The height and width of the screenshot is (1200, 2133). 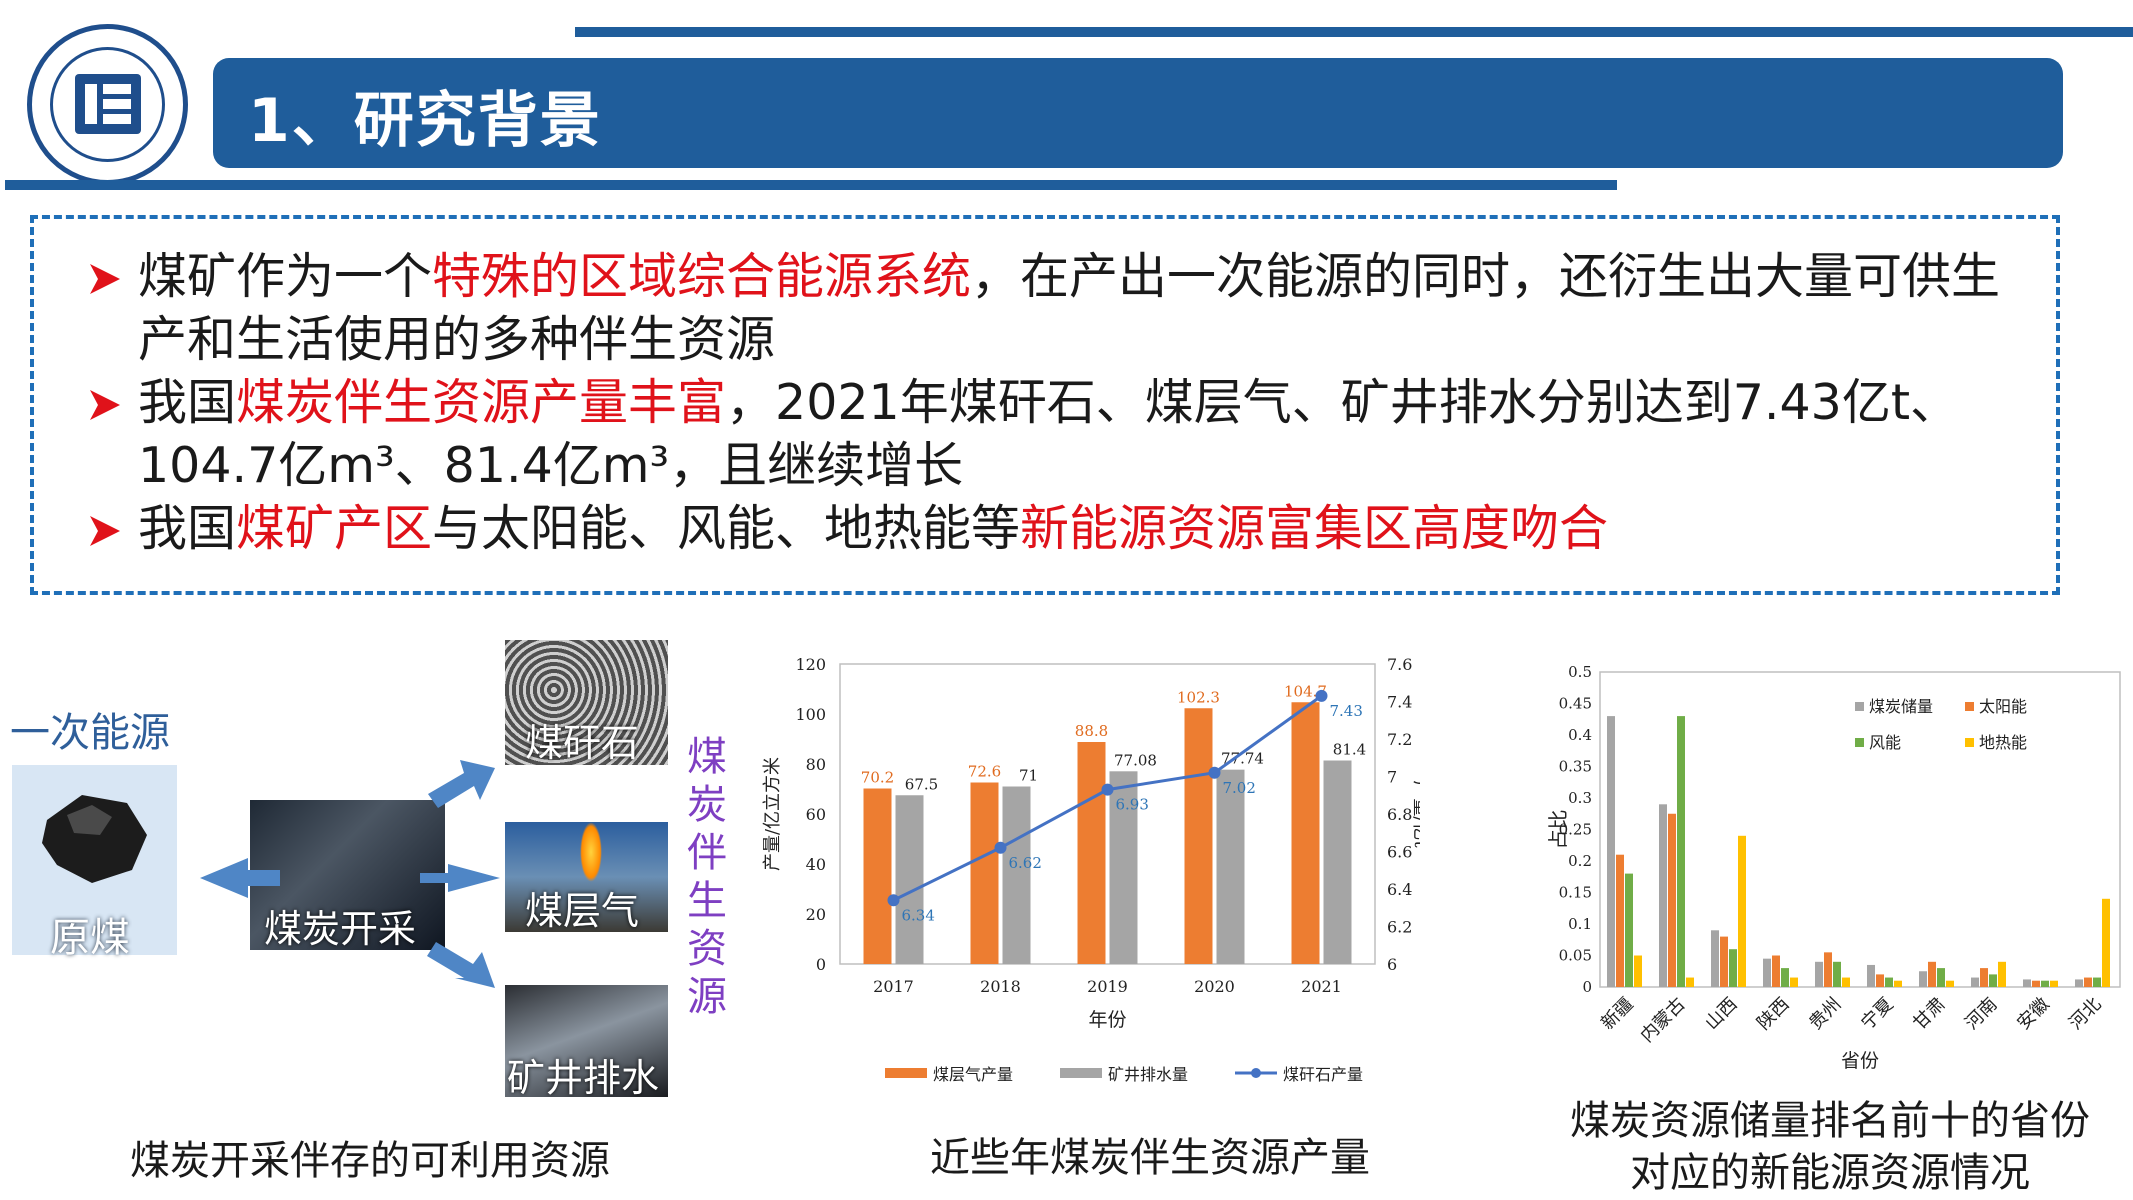 I want to click on raw-coal-label: 原煤, so click(x=90, y=938).